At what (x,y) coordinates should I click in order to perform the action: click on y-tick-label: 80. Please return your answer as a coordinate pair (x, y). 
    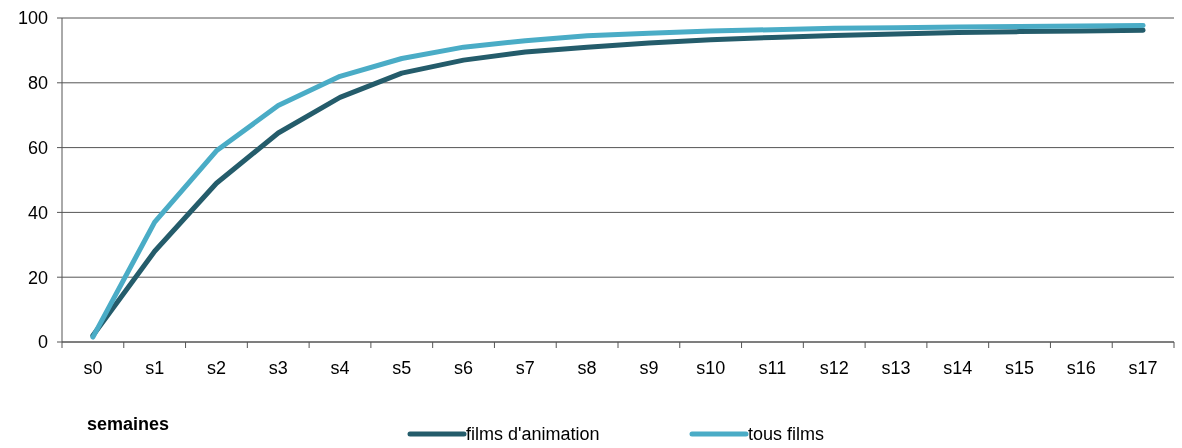
    Looking at the image, I should click on (37, 83).